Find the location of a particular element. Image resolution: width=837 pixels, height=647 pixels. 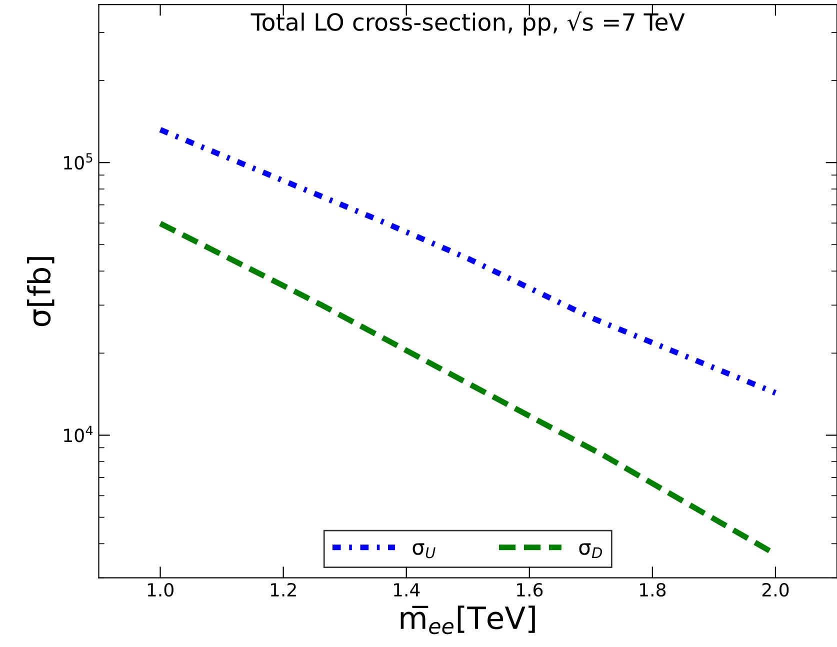

x-tick-label: 1.2 is located at coordinates (283, 589).